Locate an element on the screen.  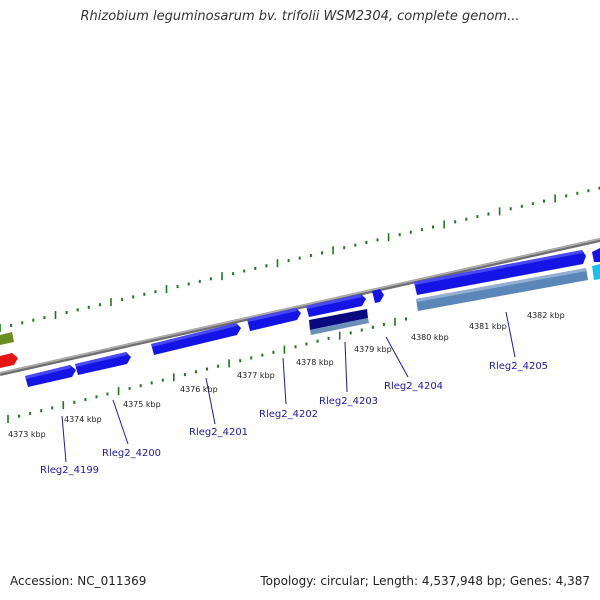
kbp-label: 4378 kbp is located at coordinates (315, 362).